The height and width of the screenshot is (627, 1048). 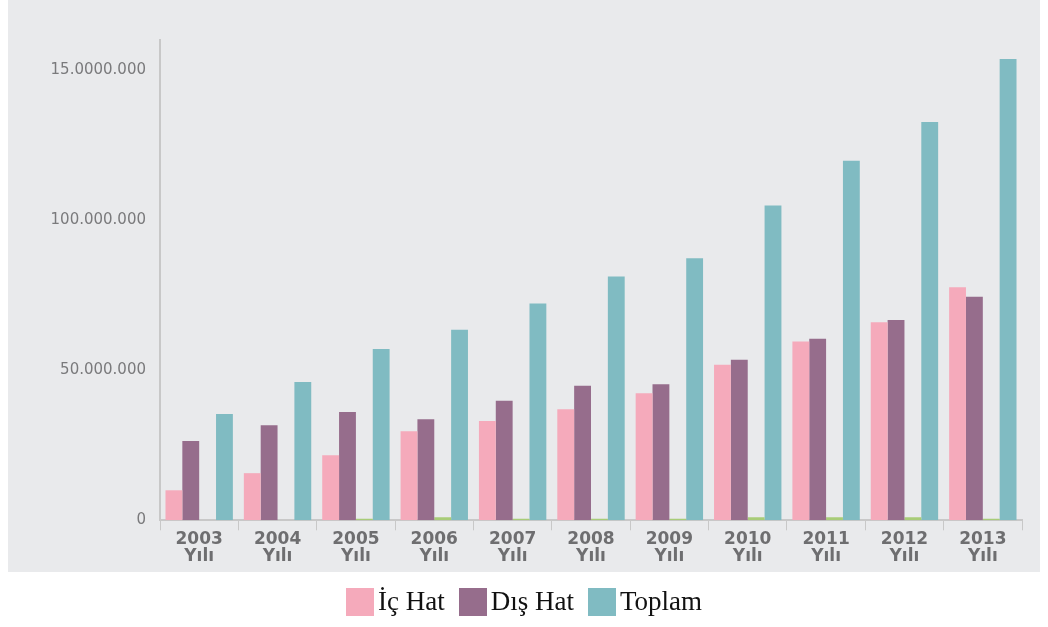 I want to click on x-tick-label: 2005 Yılı, so click(x=356, y=546).